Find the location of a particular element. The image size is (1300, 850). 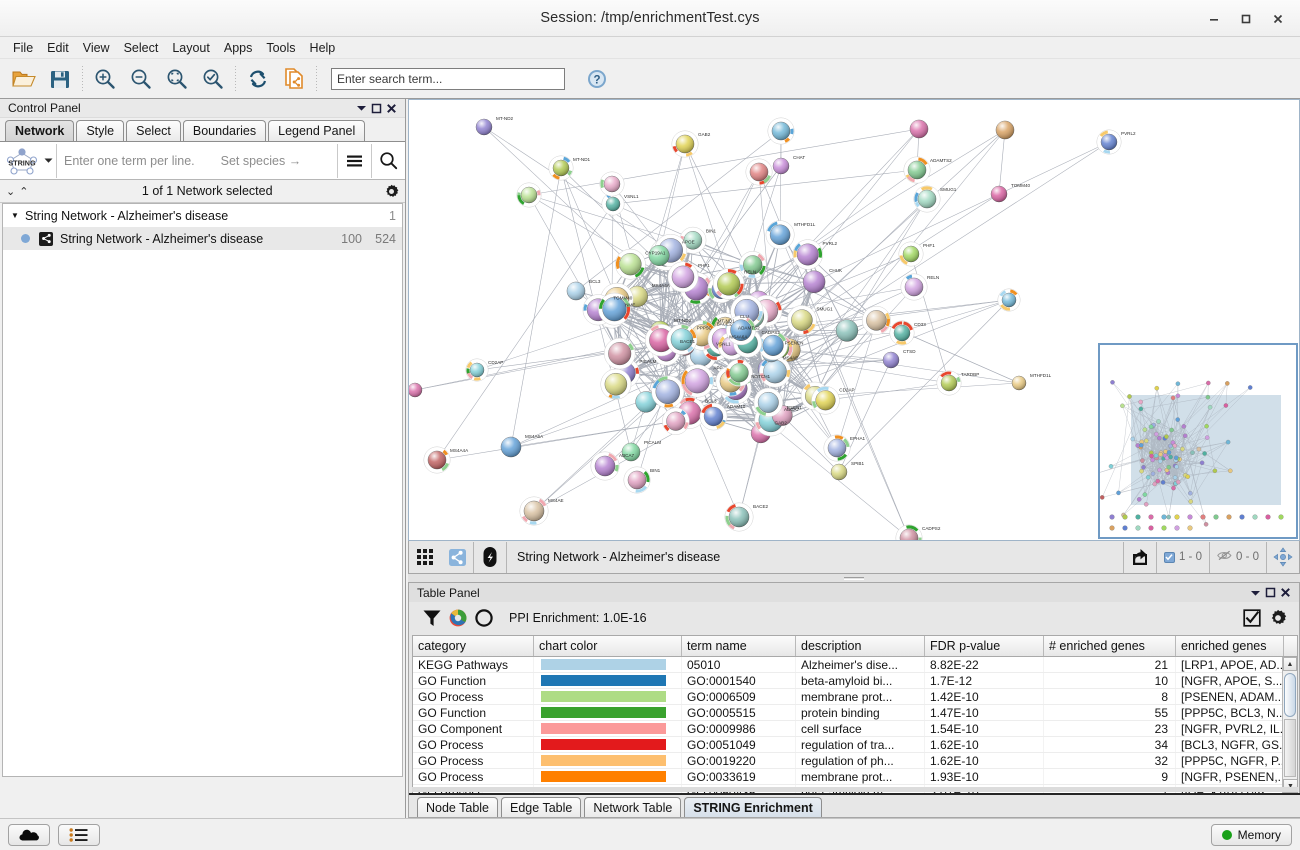

scroll-up-arrow-icon: ▲ is located at coordinates (1290, 664).